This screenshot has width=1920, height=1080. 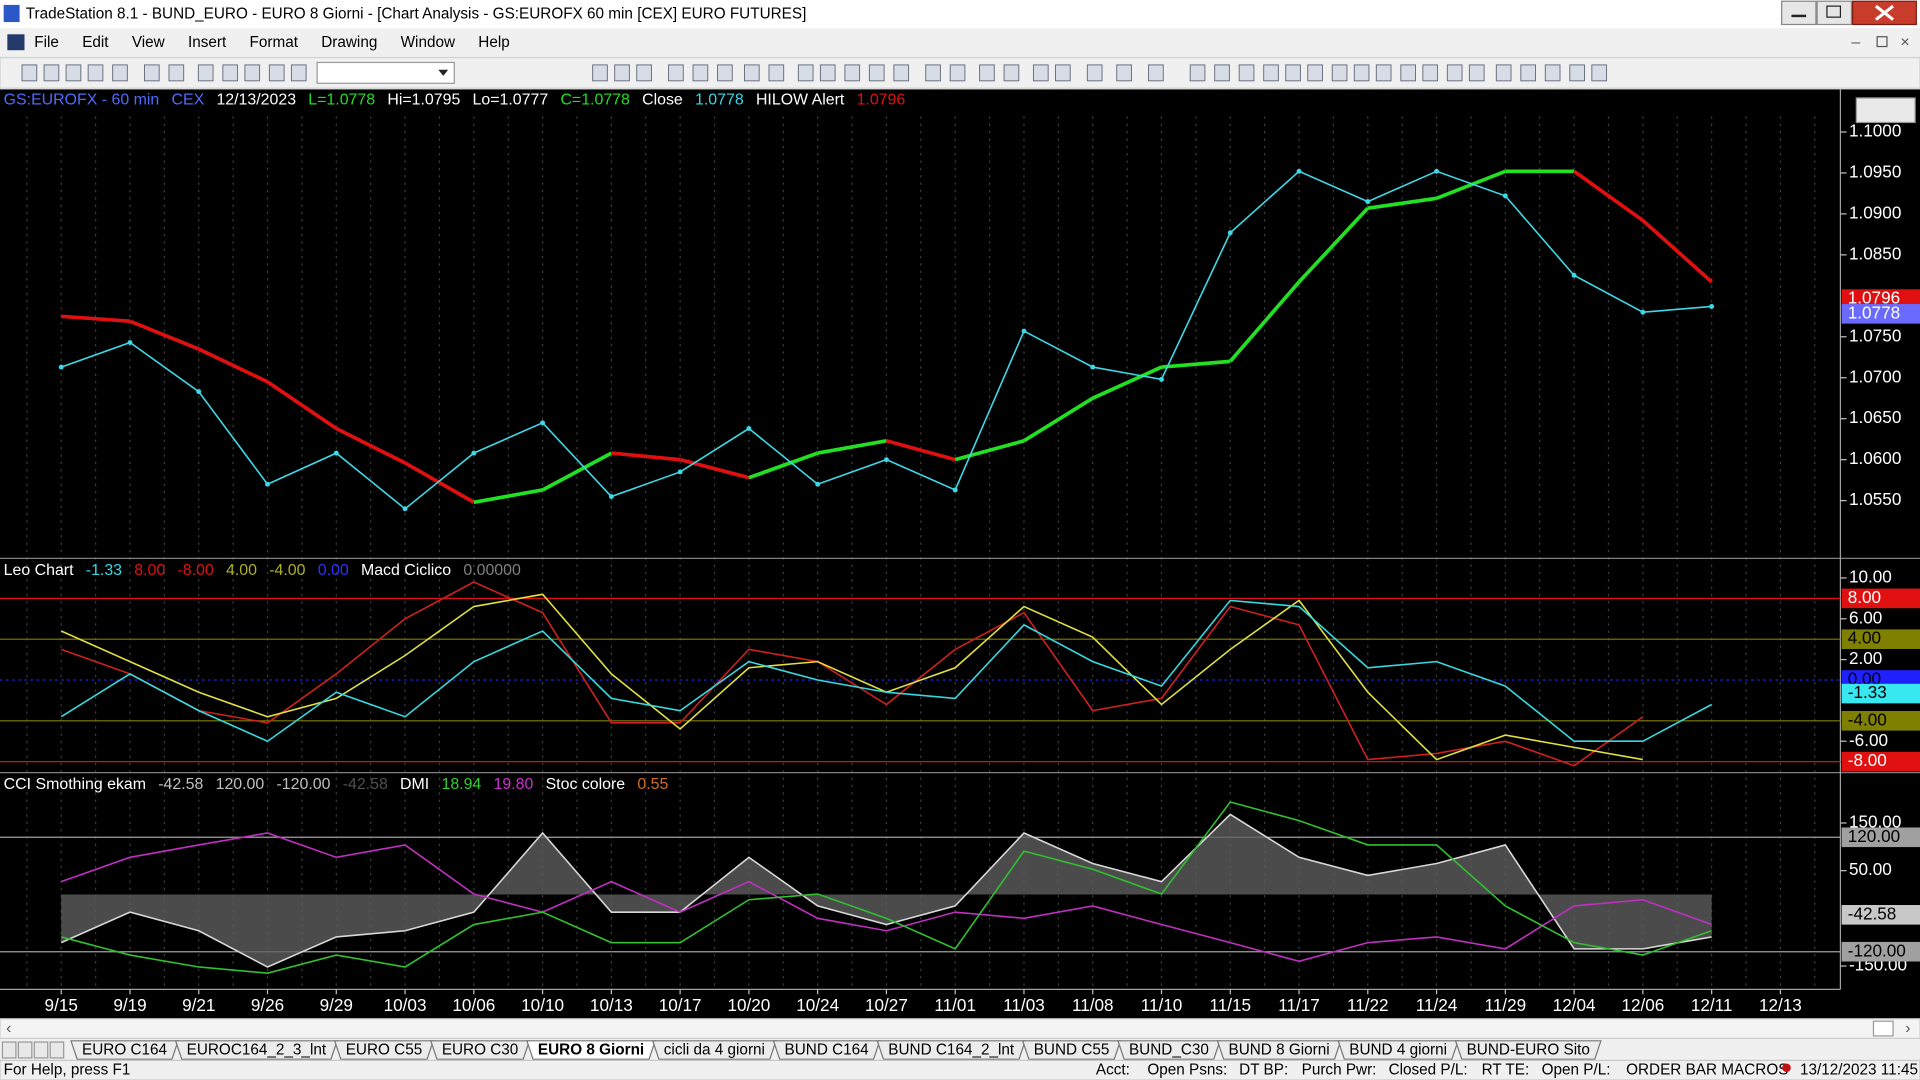 What do you see at coordinates (1904, 42) in the screenshot?
I see `child-close: ×` at bounding box center [1904, 42].